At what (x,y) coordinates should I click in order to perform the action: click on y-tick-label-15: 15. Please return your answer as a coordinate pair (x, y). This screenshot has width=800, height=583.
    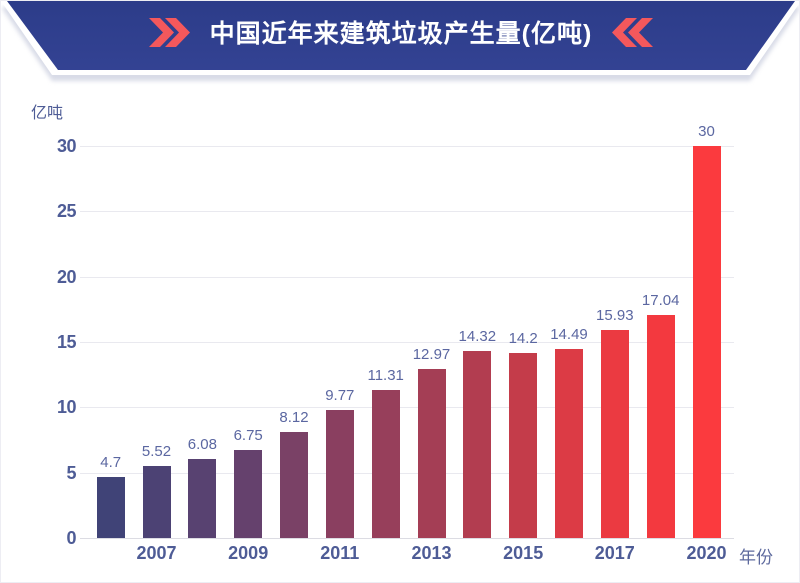
    Looking at the image, I should click on (66, 342).